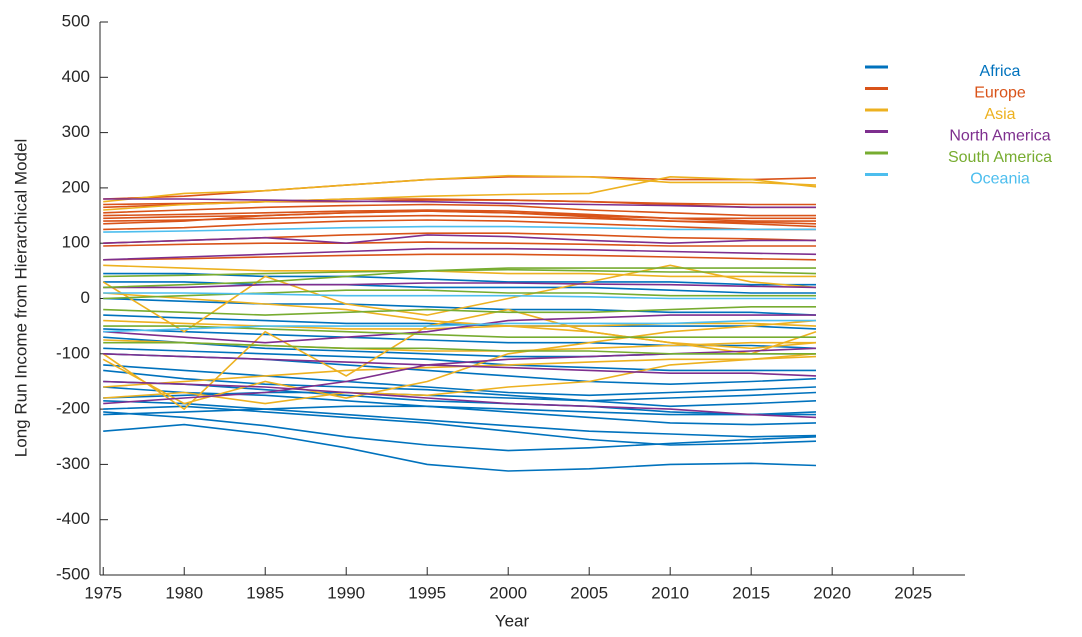  What do you see at coordinates (76, 131) in the screenshot?
I see `y-tick-label: 300` at bounding box center [76, 131].